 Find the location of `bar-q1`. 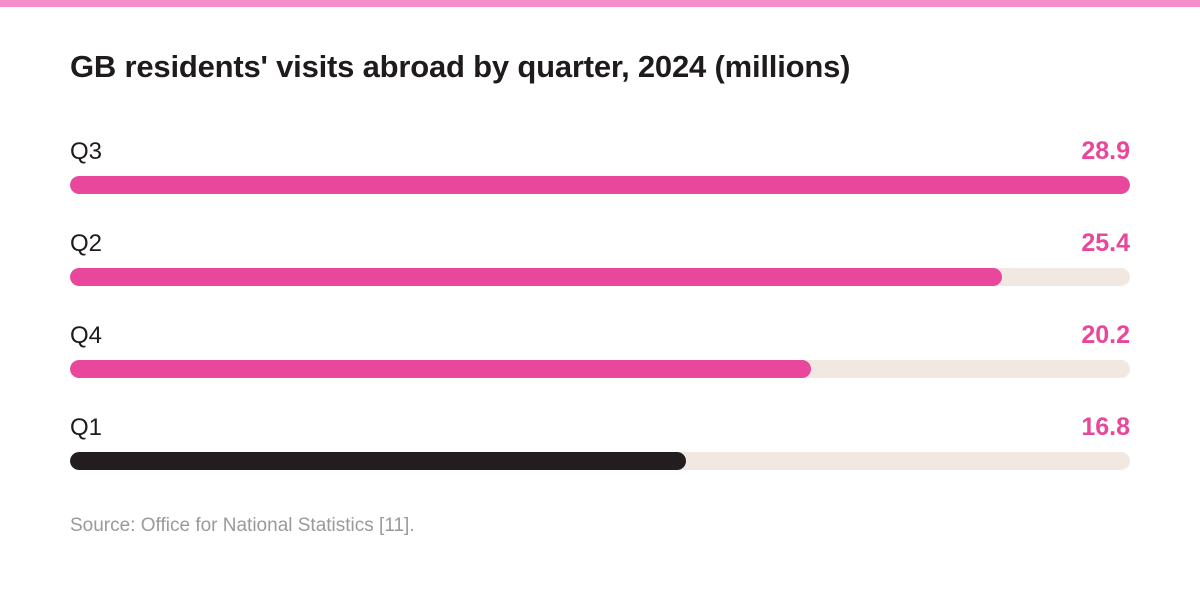

bar-q1 is located at coordinates (378, 461).